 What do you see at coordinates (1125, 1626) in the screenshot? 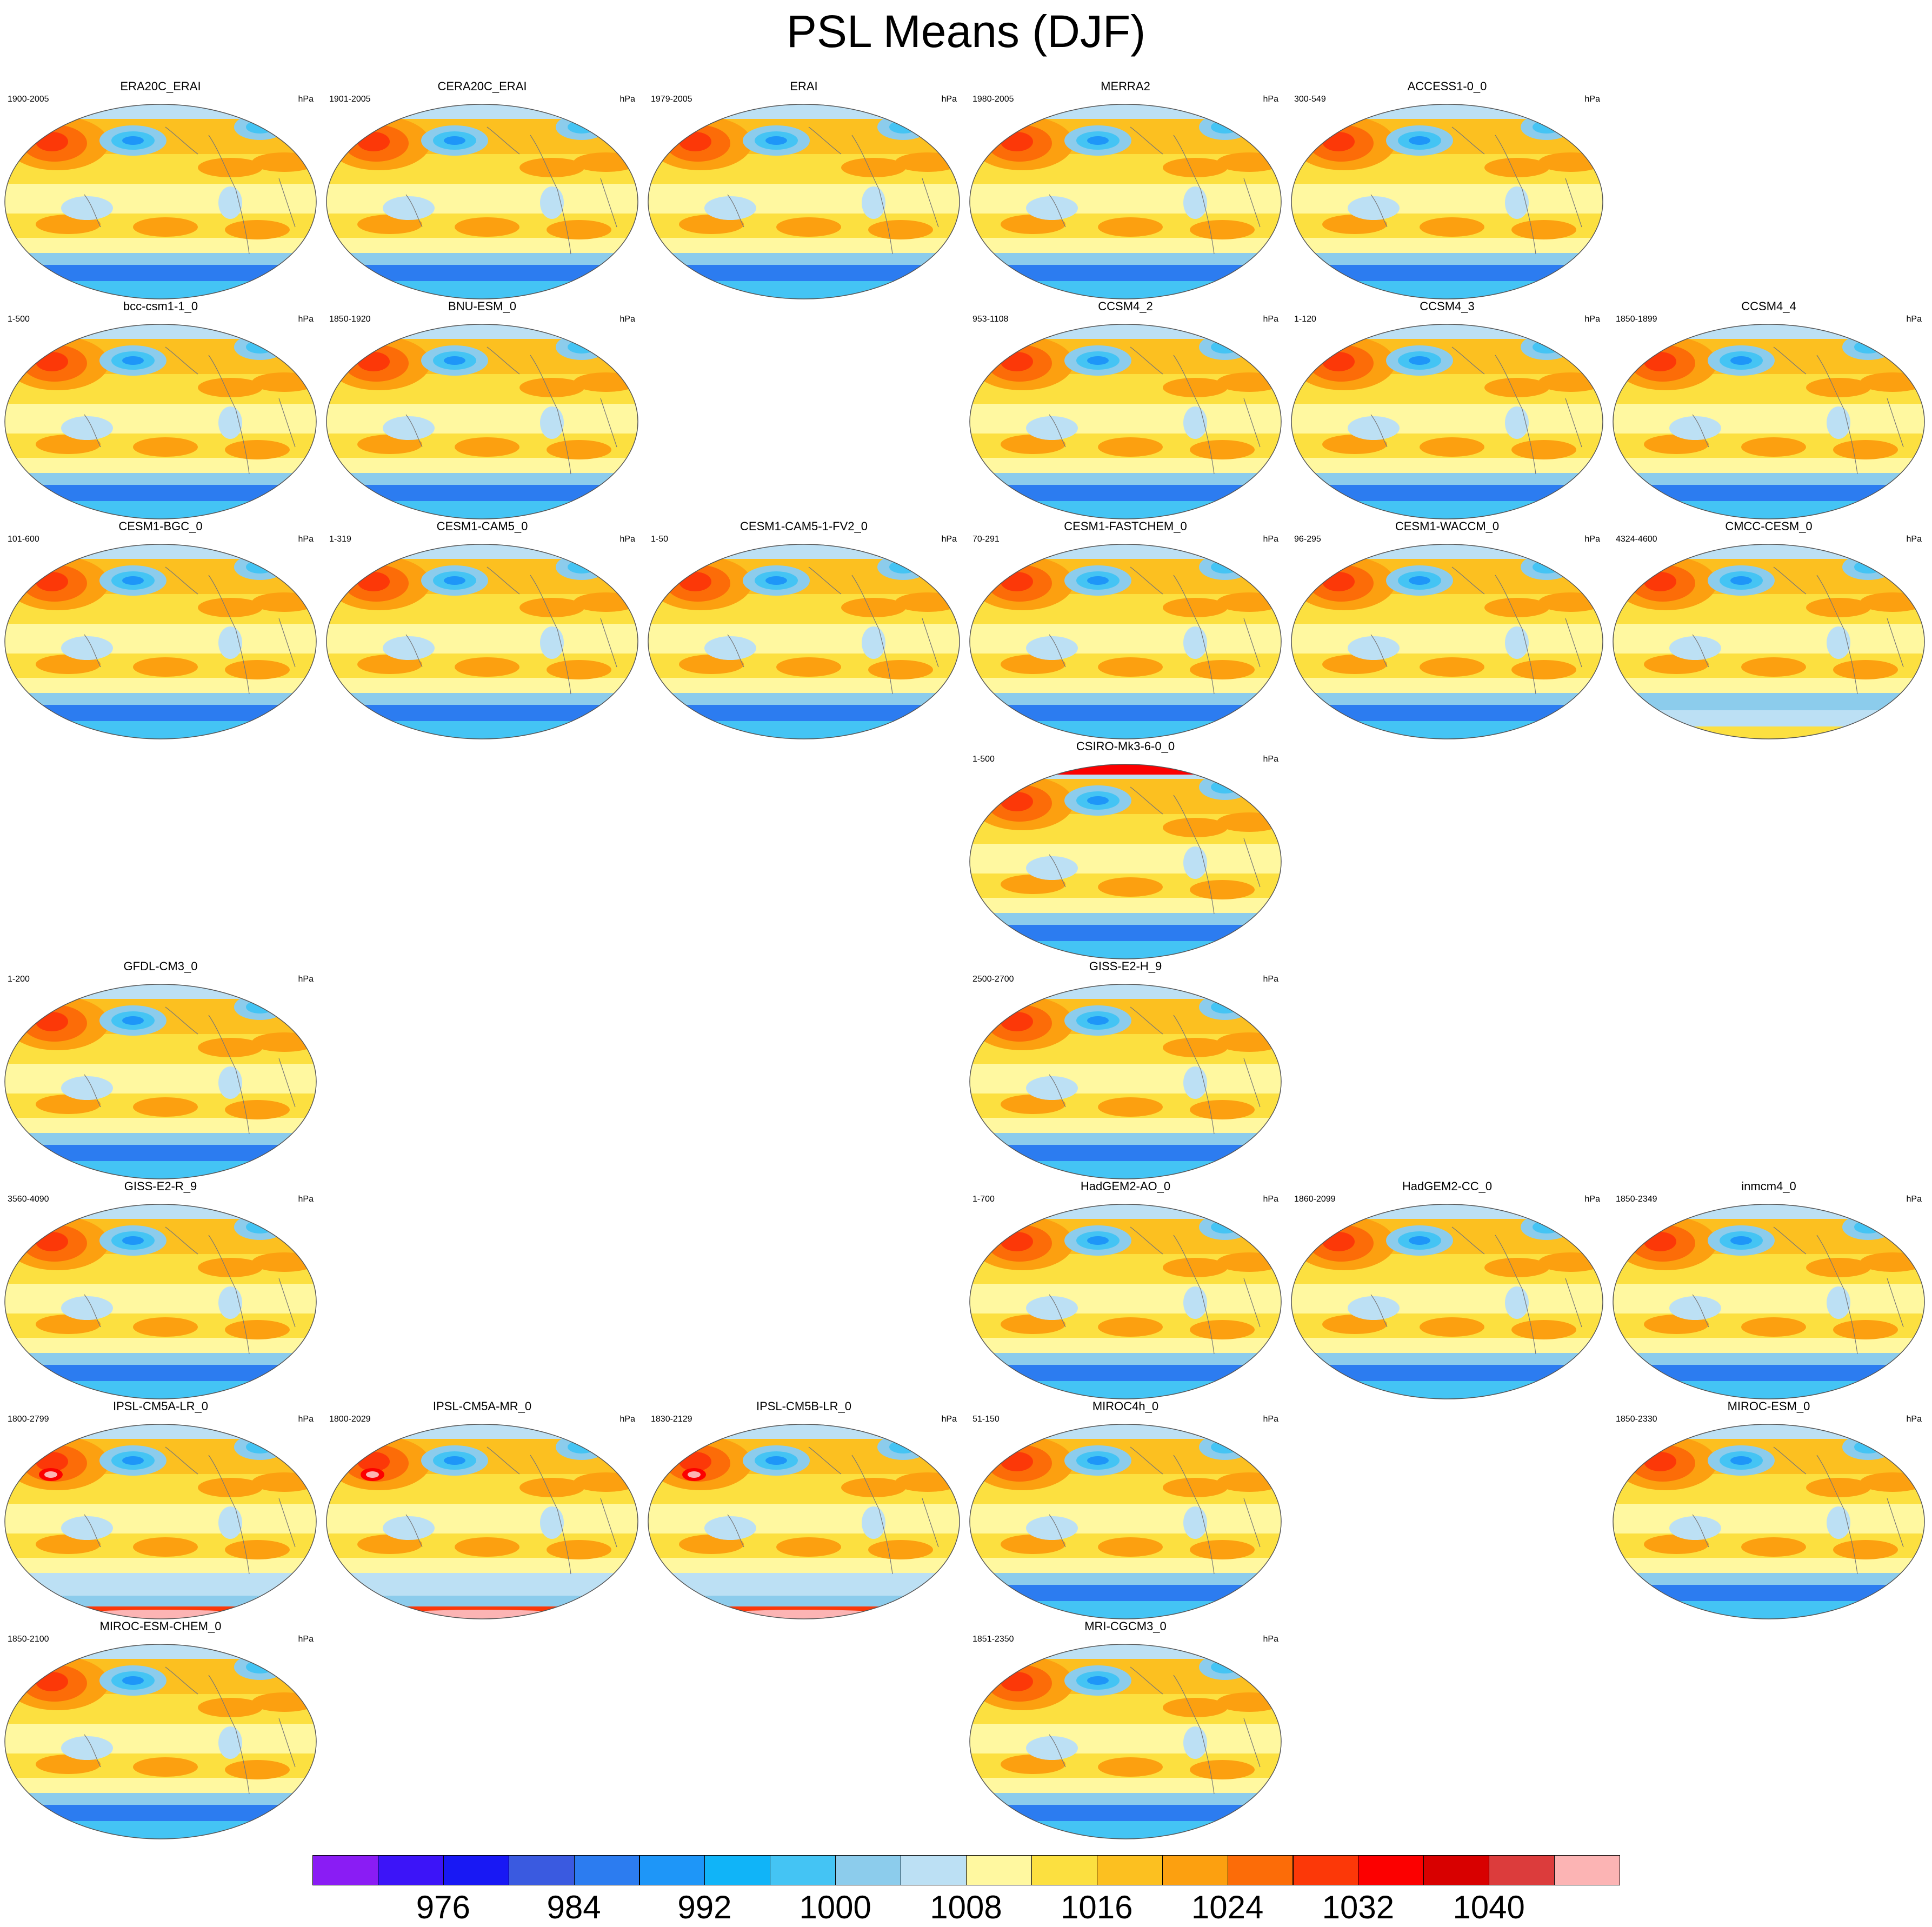
I see `panel-title: MRI-CGCM3_0` at bounding box center [1125, 1626].